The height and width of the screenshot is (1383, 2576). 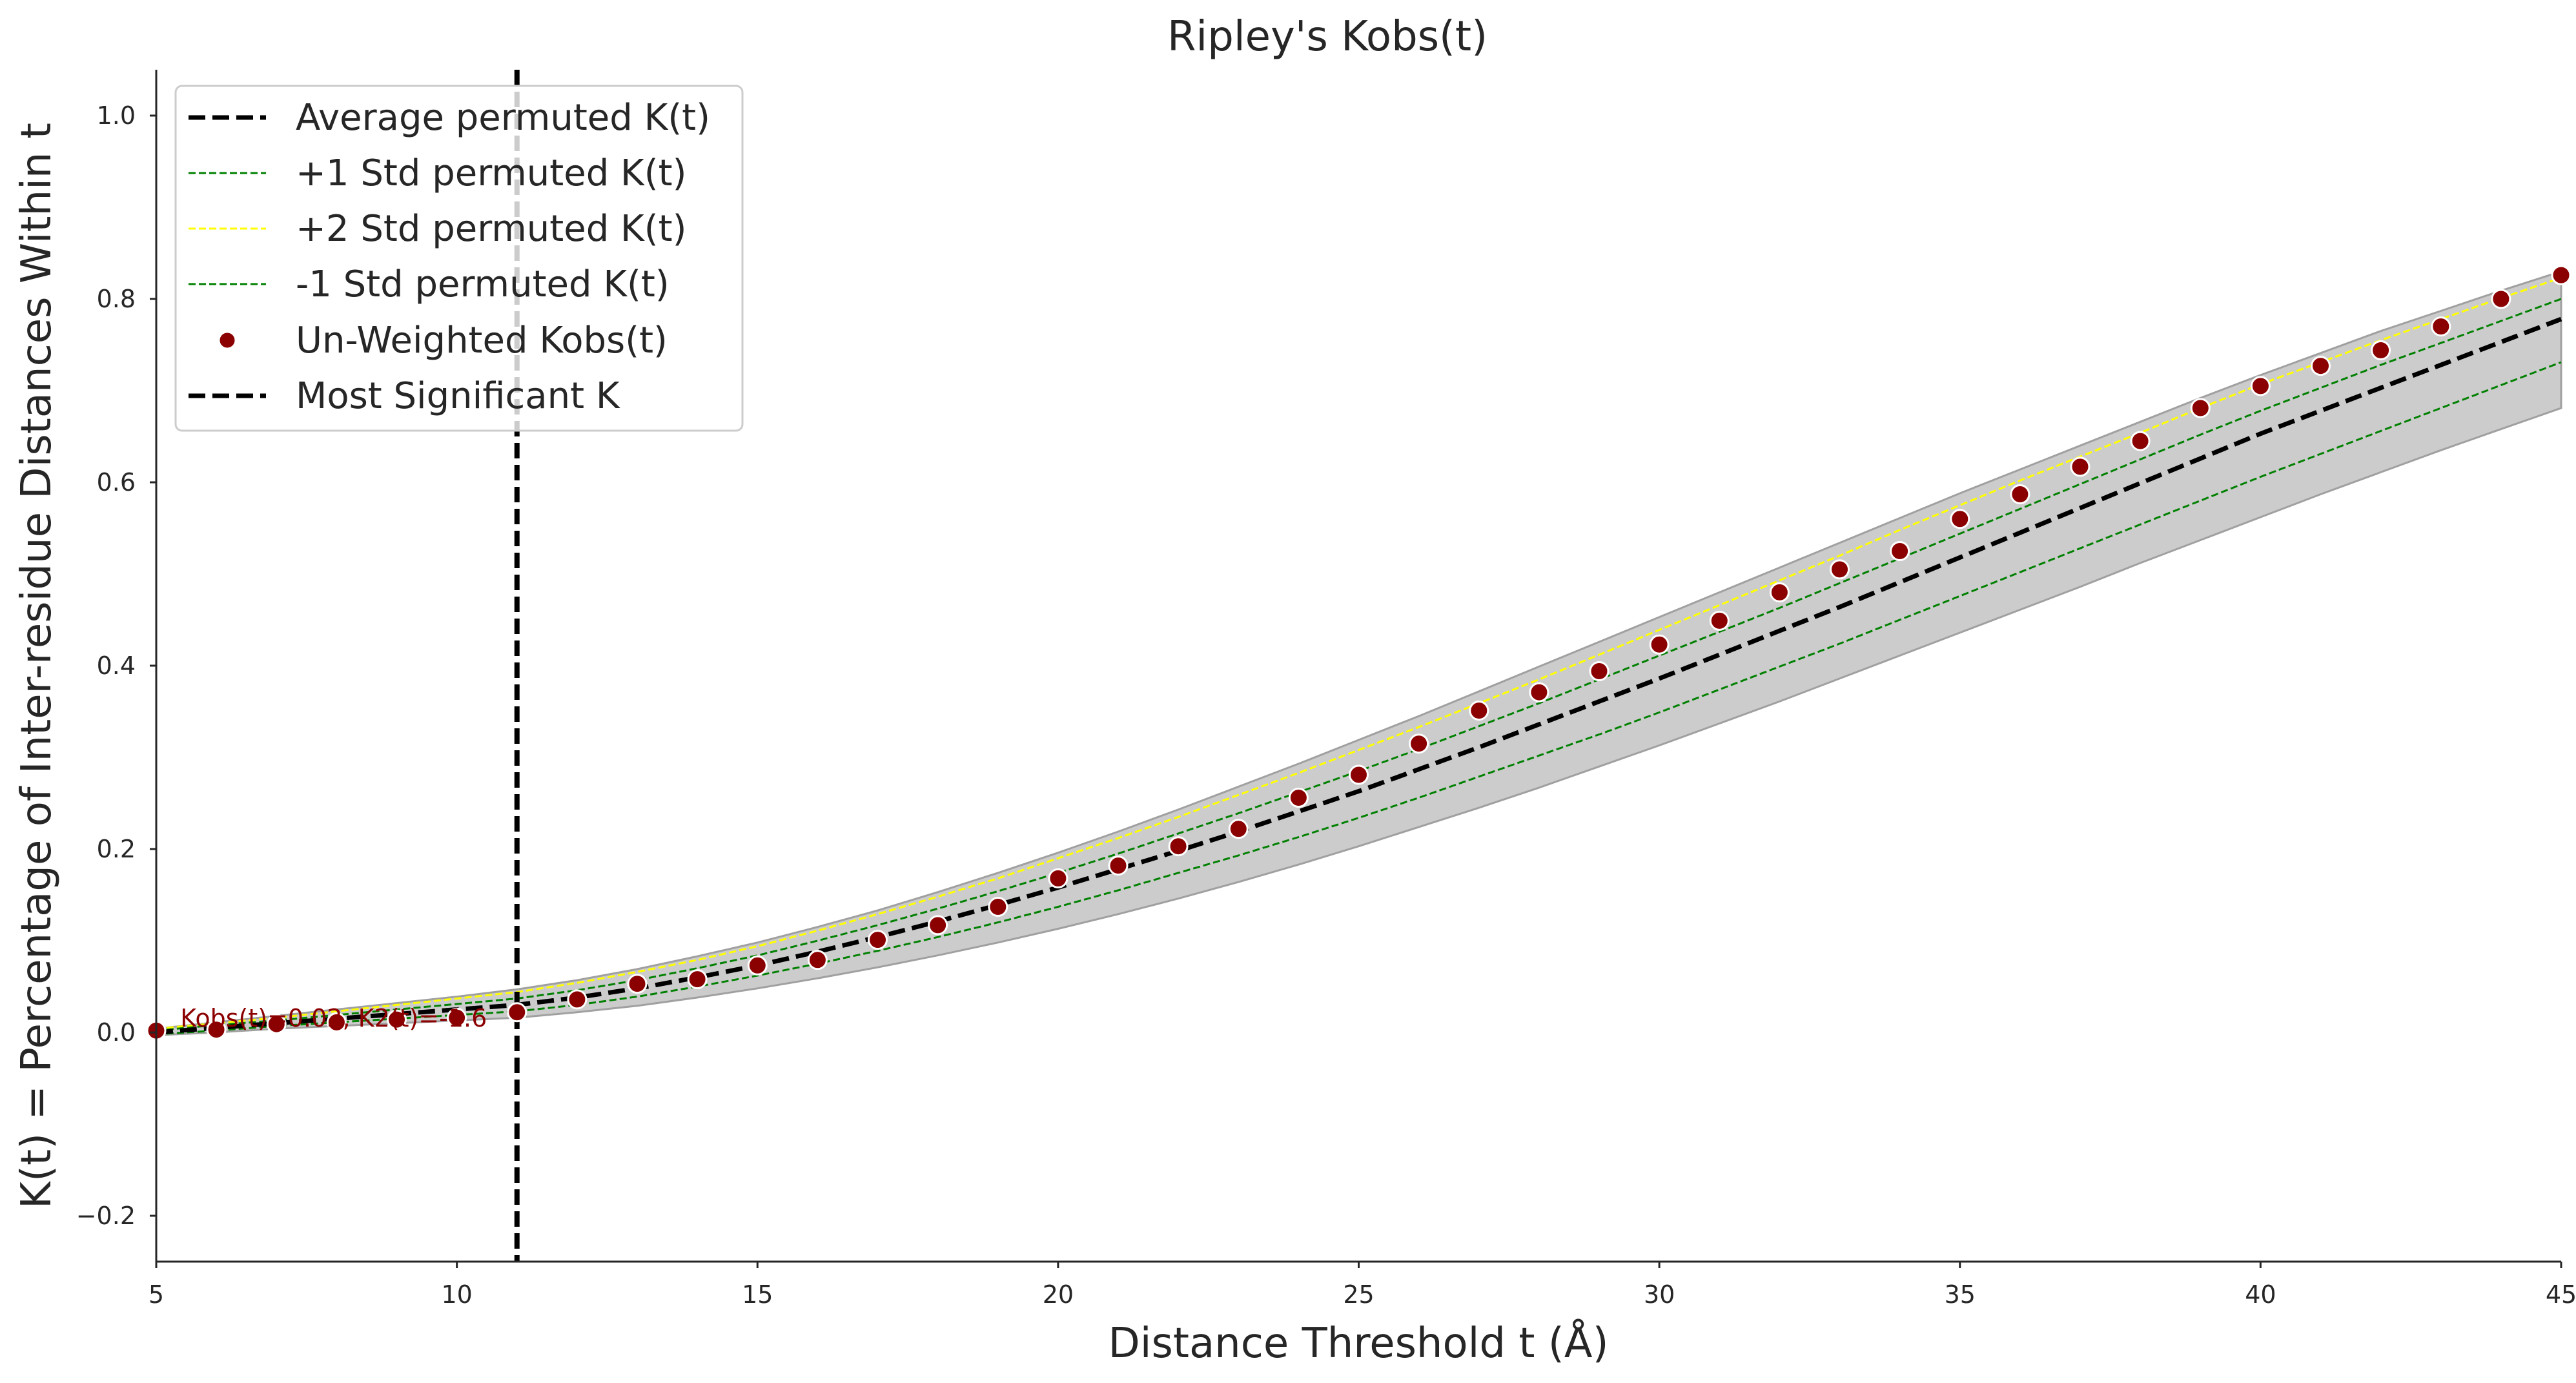 I want to click on x-tick-label: 10, so click(x=456, y=1295).